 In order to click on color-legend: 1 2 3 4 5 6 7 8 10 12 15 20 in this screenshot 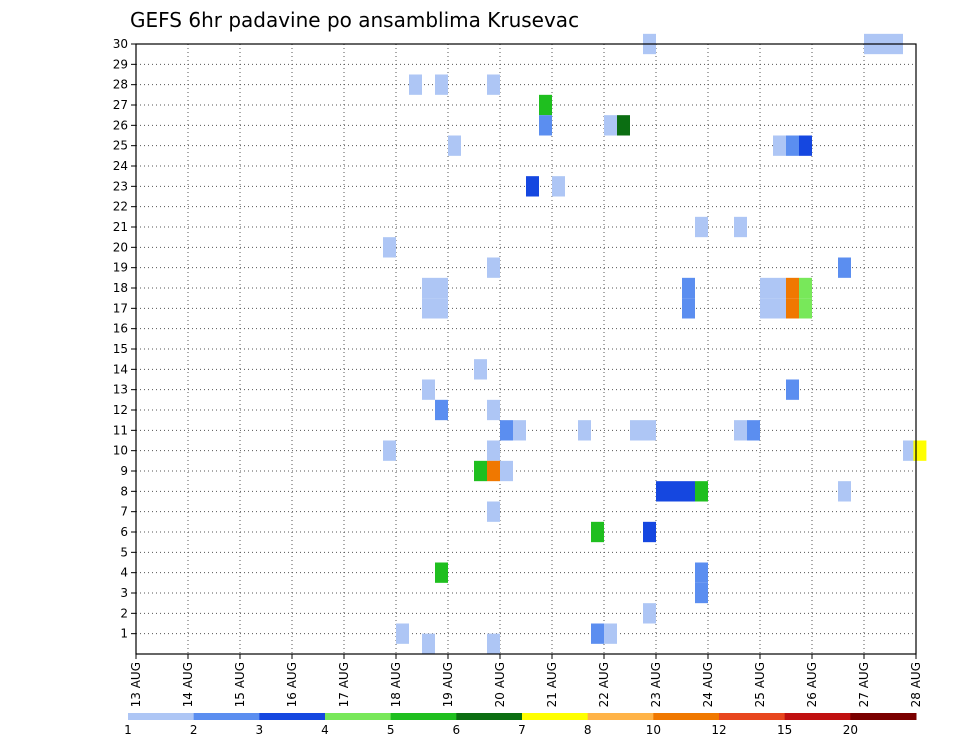, I will do `click(520, 725)`.